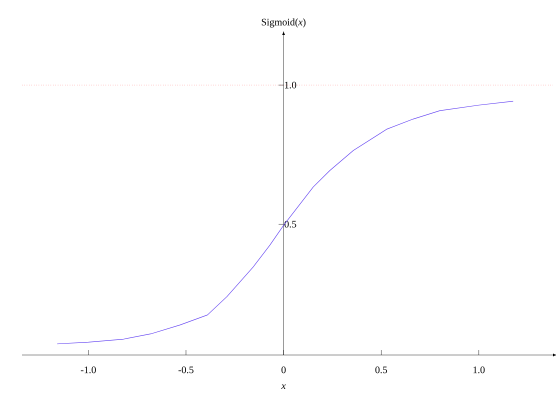  What do you see at coordinates (284, 23) in the screenshot?
I see `y-axis-title: Sigmoid(x)` at bounding box center [284, 23].